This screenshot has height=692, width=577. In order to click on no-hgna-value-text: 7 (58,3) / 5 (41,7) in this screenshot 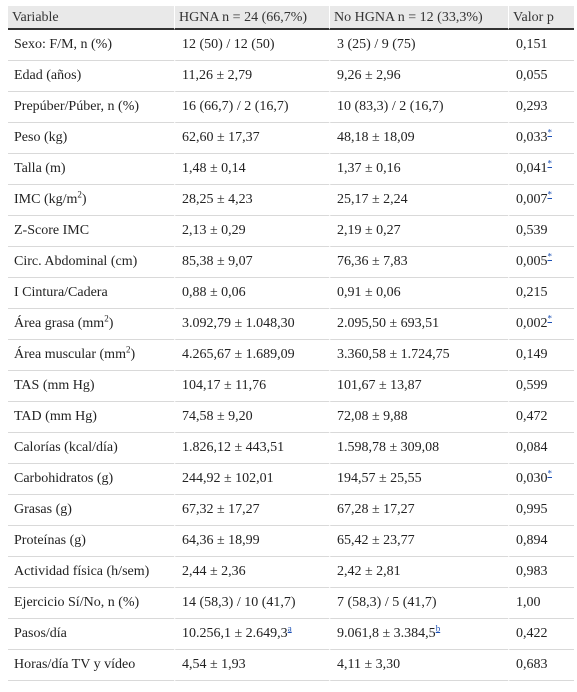, I will do `click(387, 602)`.